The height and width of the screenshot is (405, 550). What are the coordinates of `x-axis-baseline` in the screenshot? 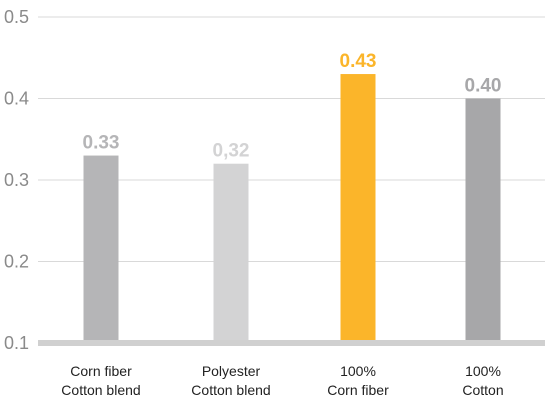 It's located at (291, 343).